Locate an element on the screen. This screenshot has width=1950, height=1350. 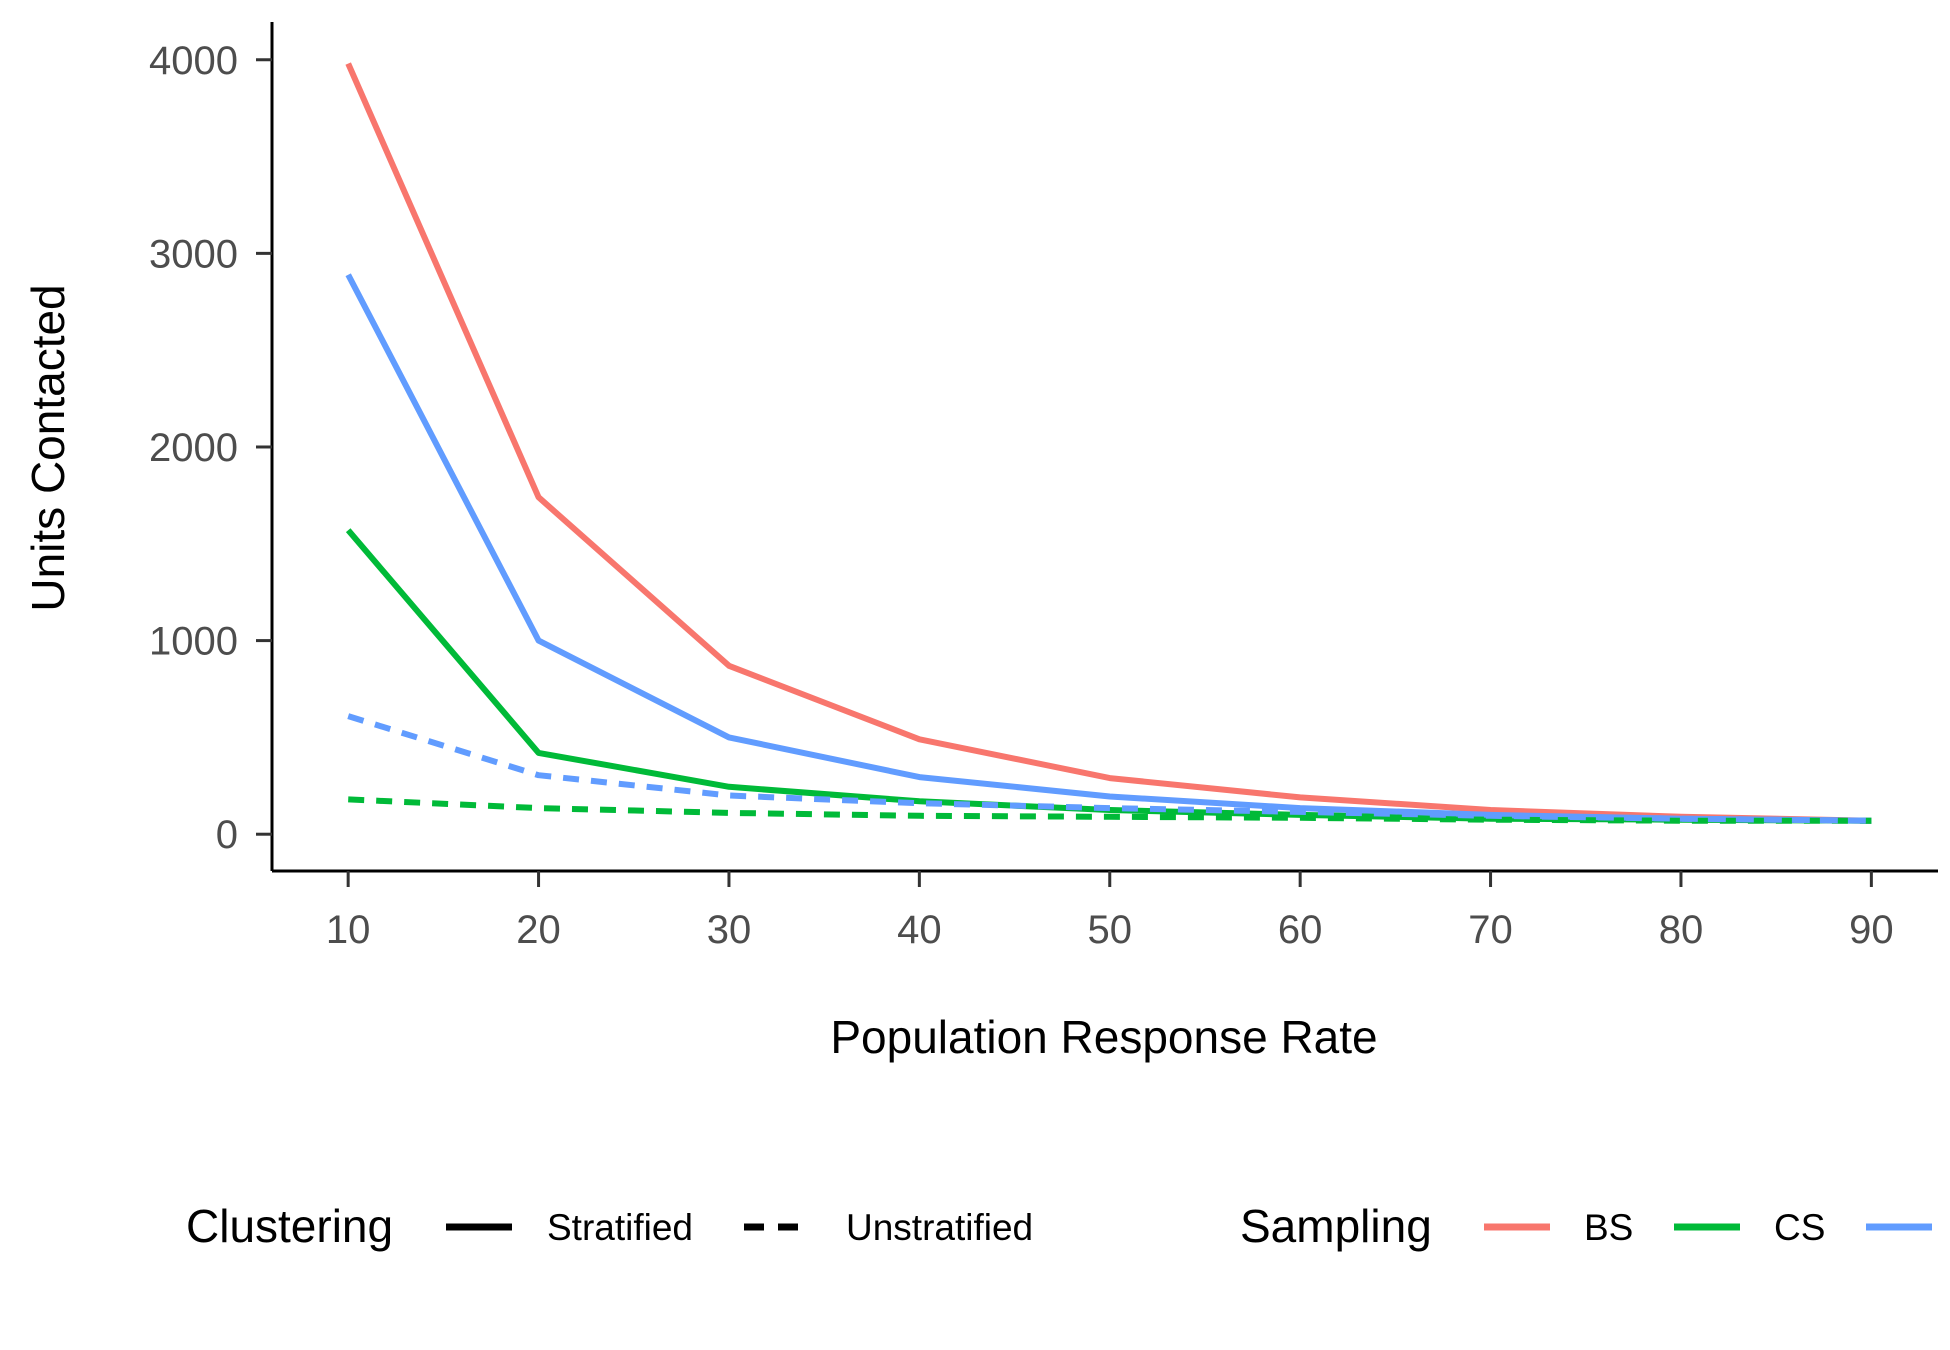
x-tick-label: 80 is located at coordinates (1681, 930).